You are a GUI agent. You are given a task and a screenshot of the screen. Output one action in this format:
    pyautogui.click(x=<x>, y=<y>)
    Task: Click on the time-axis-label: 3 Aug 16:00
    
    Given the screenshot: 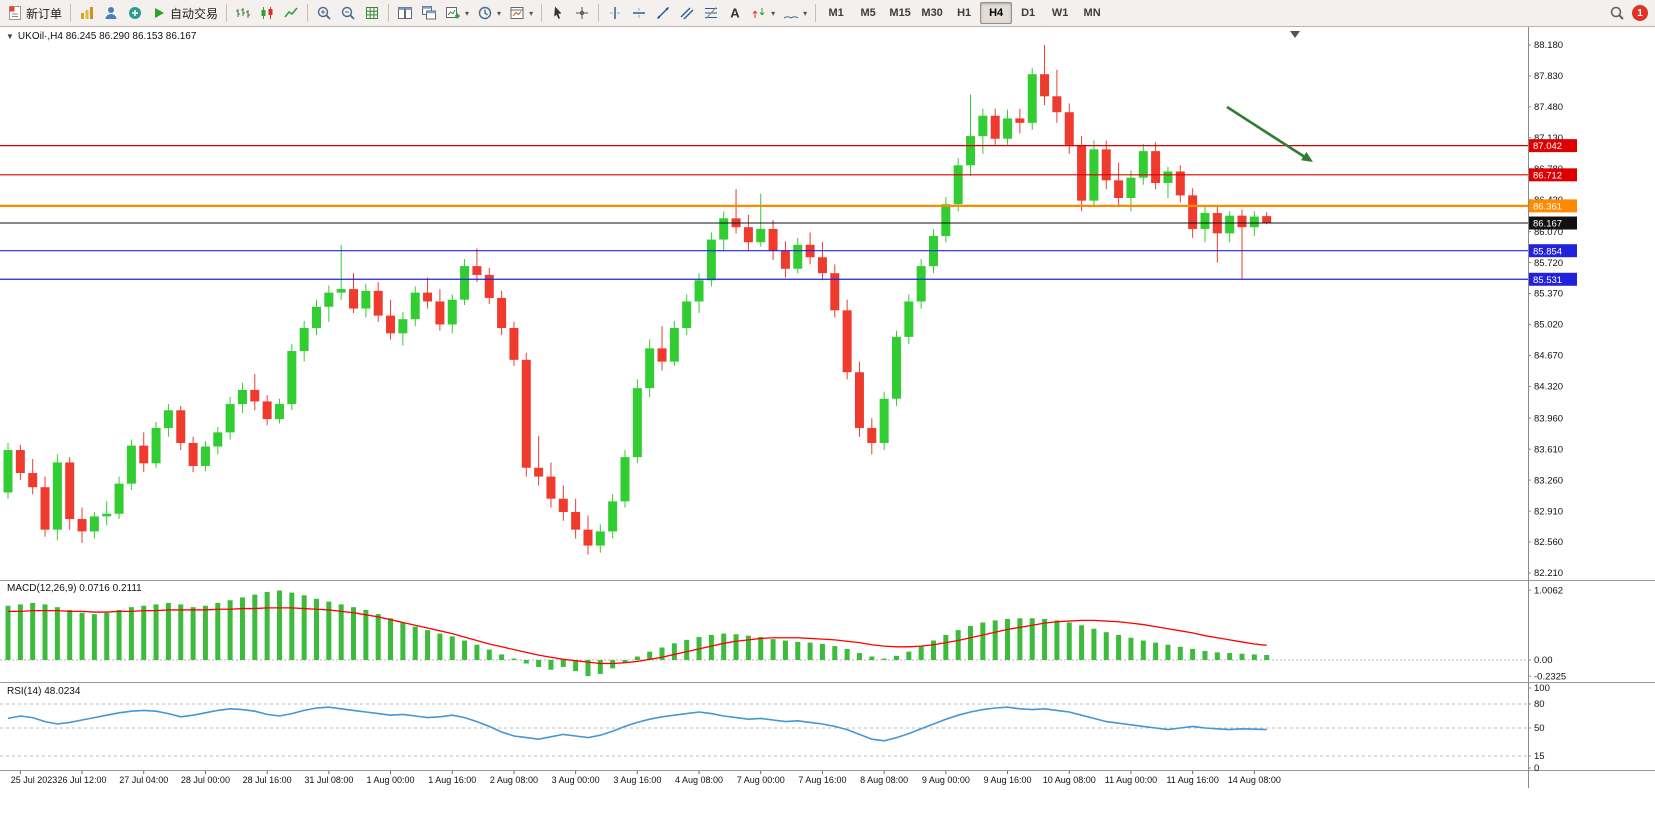 What is the action you would take?
    pyautogui.click(x=637, y=780)
    